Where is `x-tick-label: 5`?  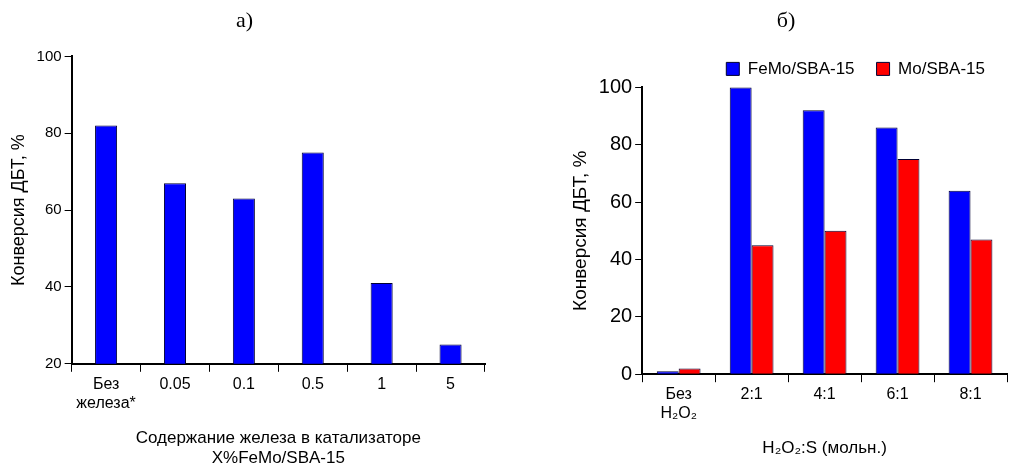 x-tick-label: 5 is located at coordinates (451, 383).